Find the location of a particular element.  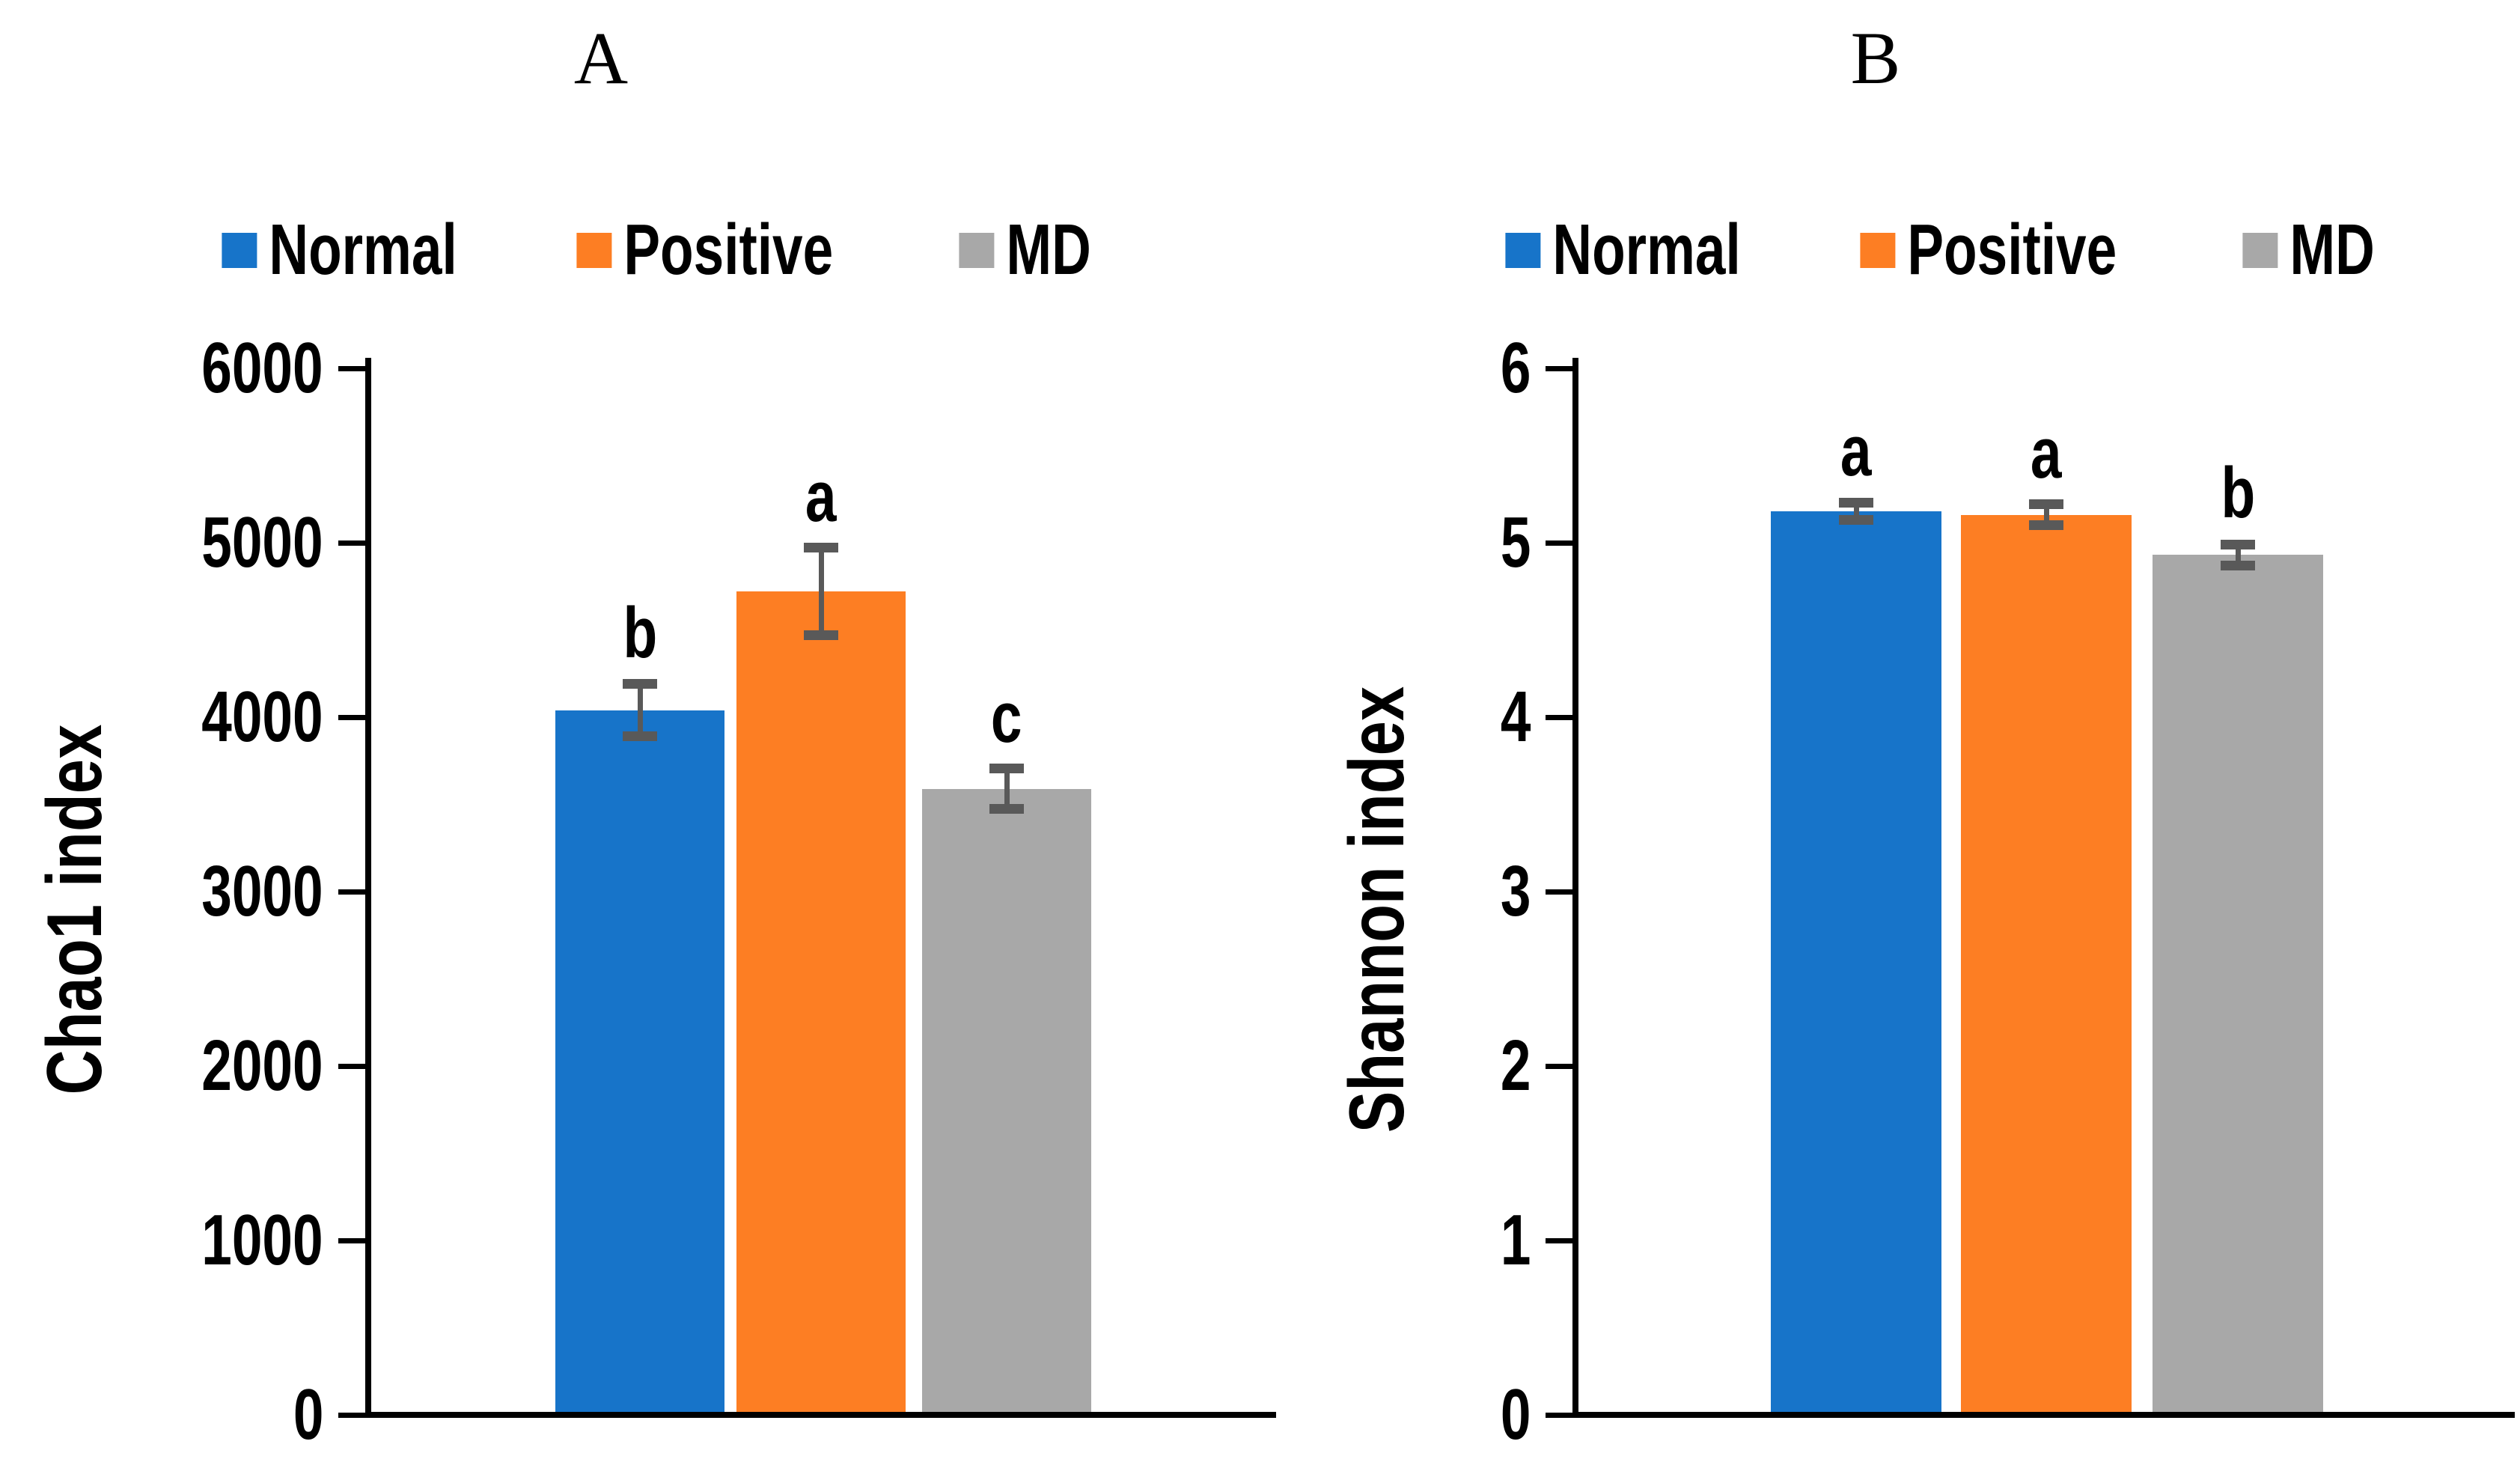

sig-letter: c is located at coordinates (1007, 717).